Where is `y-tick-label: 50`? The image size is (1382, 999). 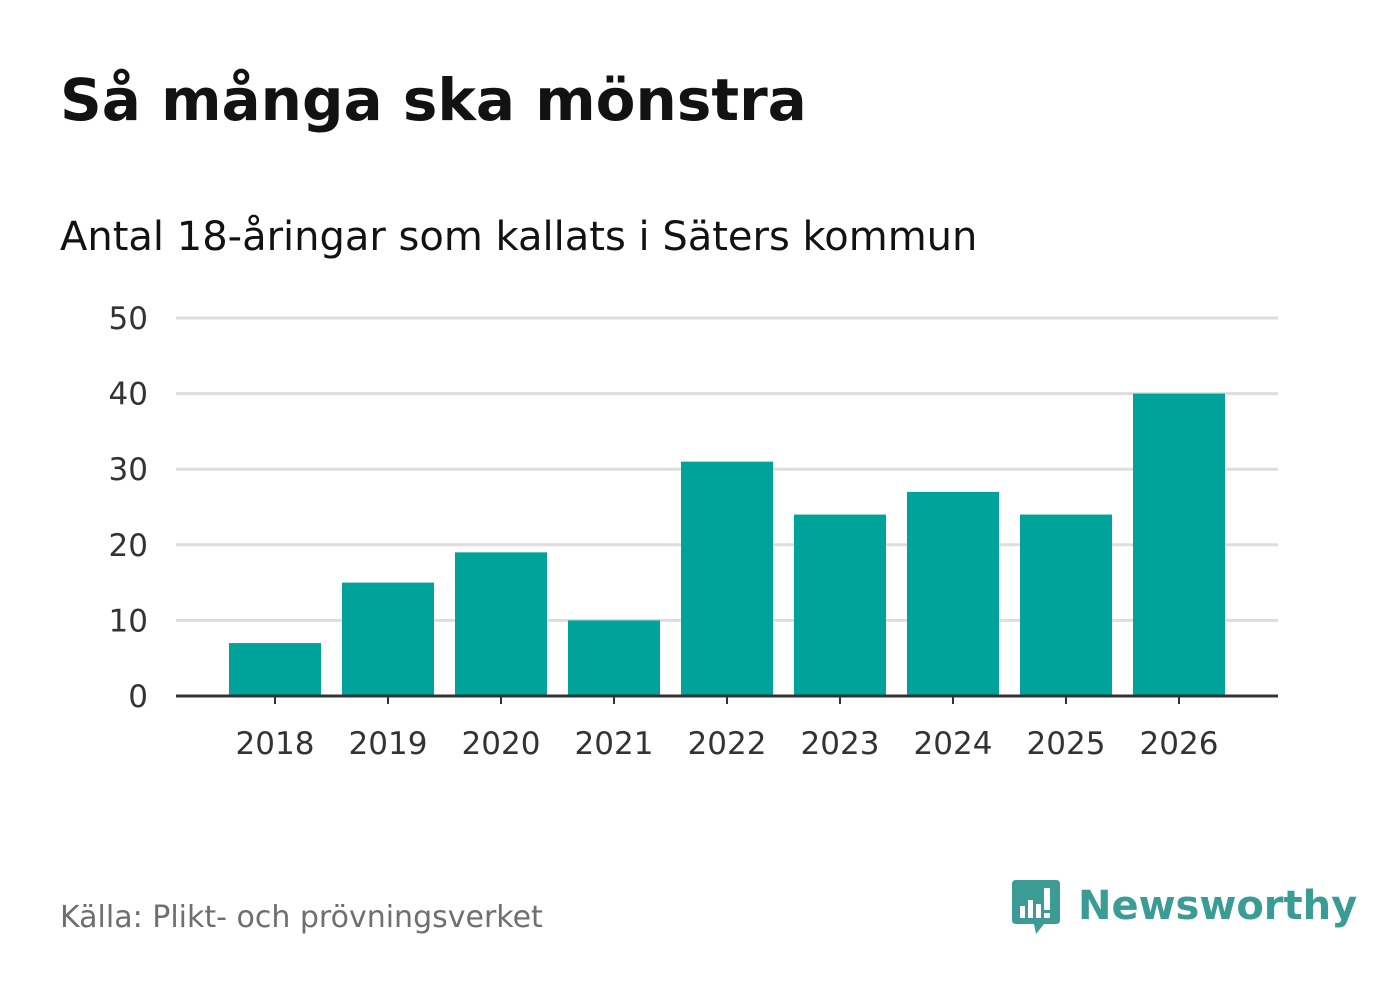
y-tick-label: 50 is located at coordinates (128, 319).